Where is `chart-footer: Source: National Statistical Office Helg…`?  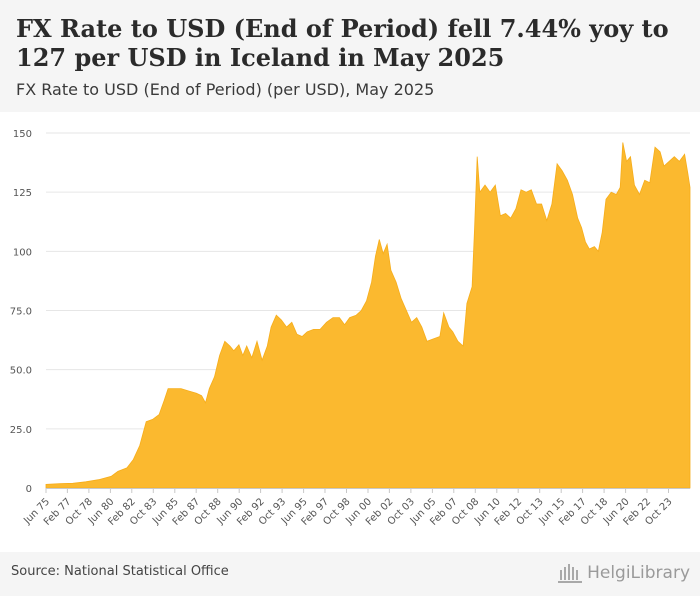
chart-footer: Source: National Statistical Office Helg… is located at coordinates (350, 574).